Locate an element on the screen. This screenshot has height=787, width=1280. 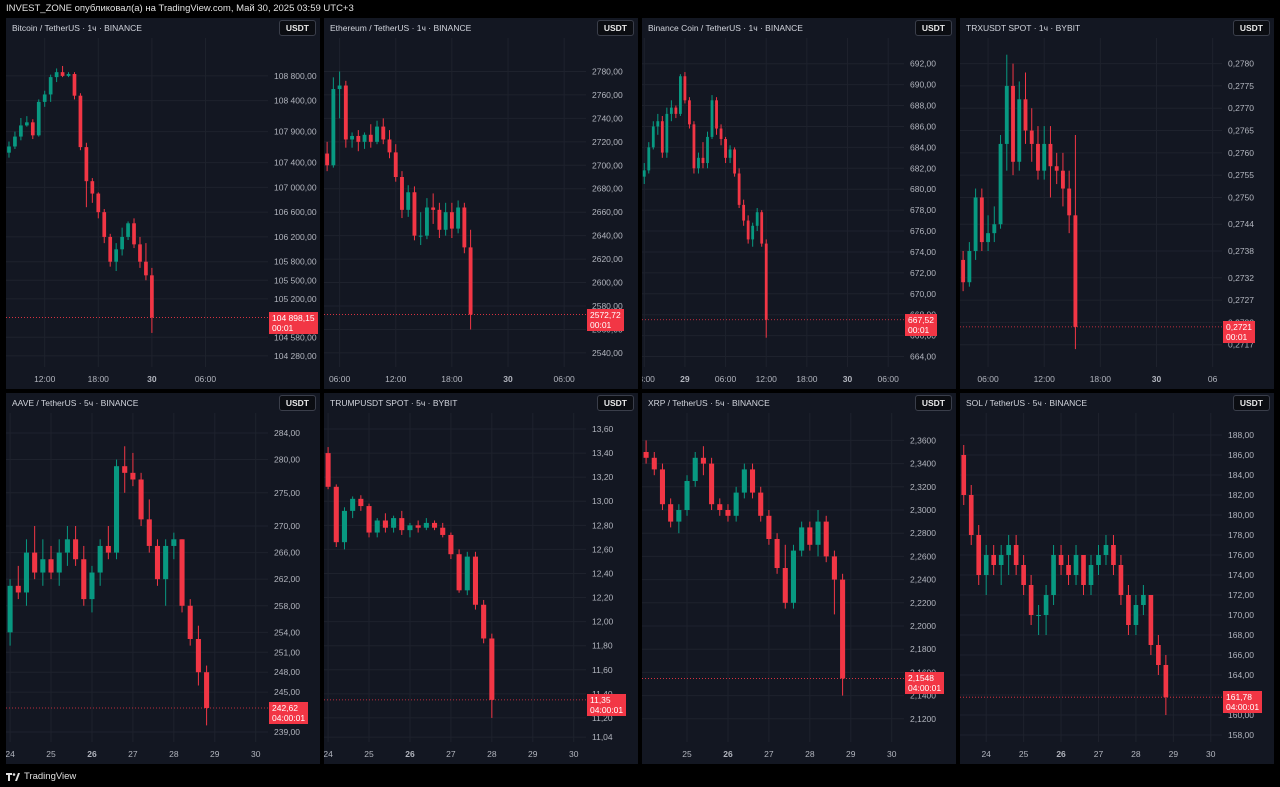
last-price-value: 104 898,15 is located at coordinates (293, 317).